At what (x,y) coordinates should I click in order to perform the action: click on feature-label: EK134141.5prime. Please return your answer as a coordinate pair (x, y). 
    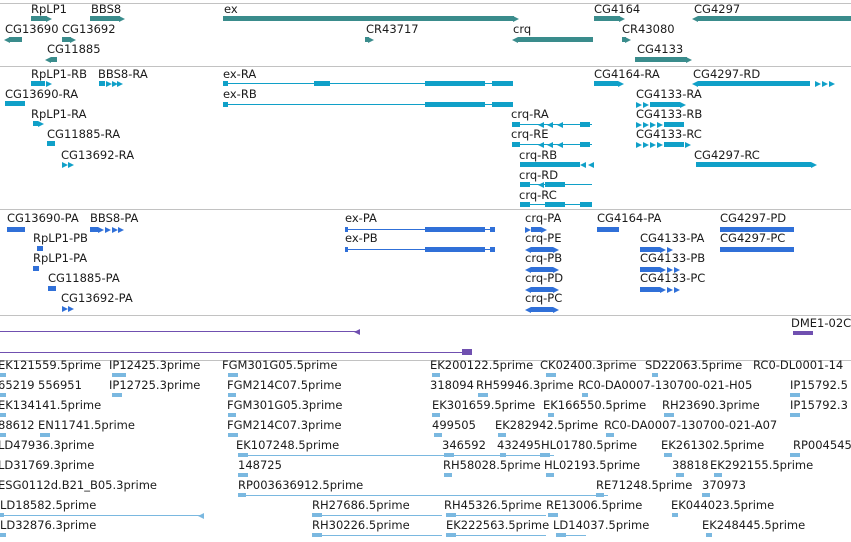
    Looking at the image, I should click on (51, 405).